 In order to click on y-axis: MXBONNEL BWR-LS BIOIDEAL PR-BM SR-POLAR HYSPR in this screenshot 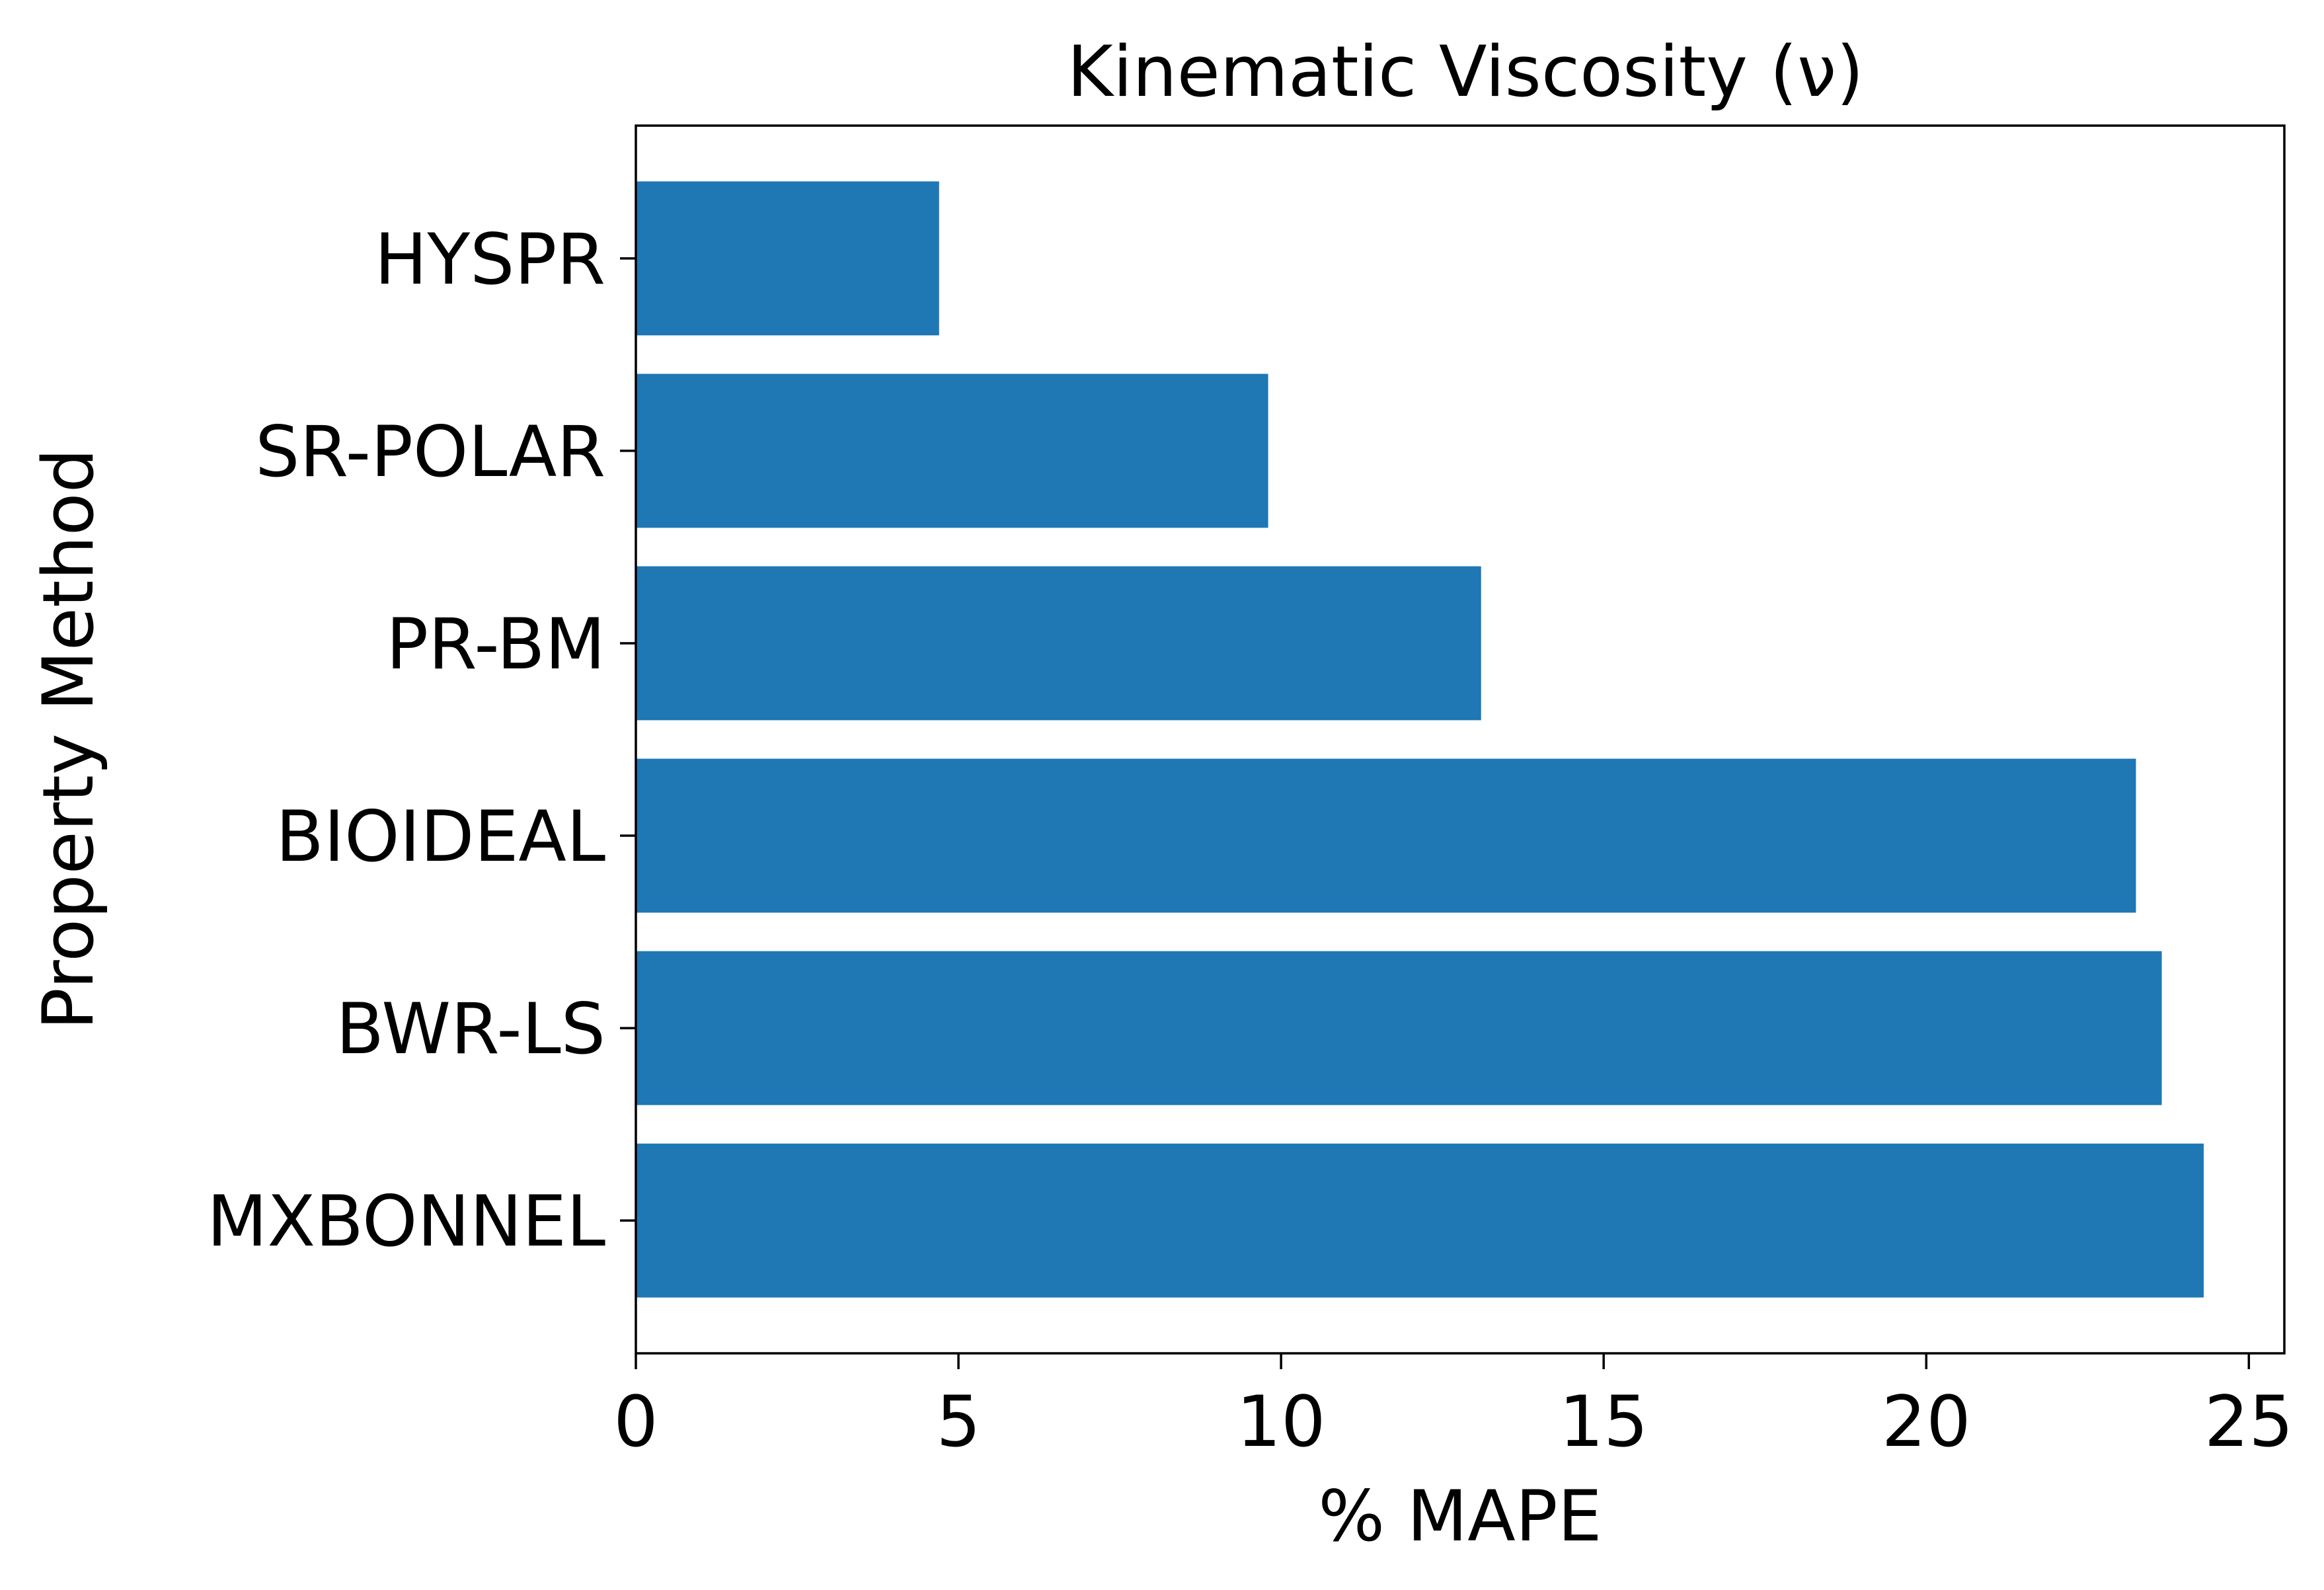, I will do `click(421, 741)`.